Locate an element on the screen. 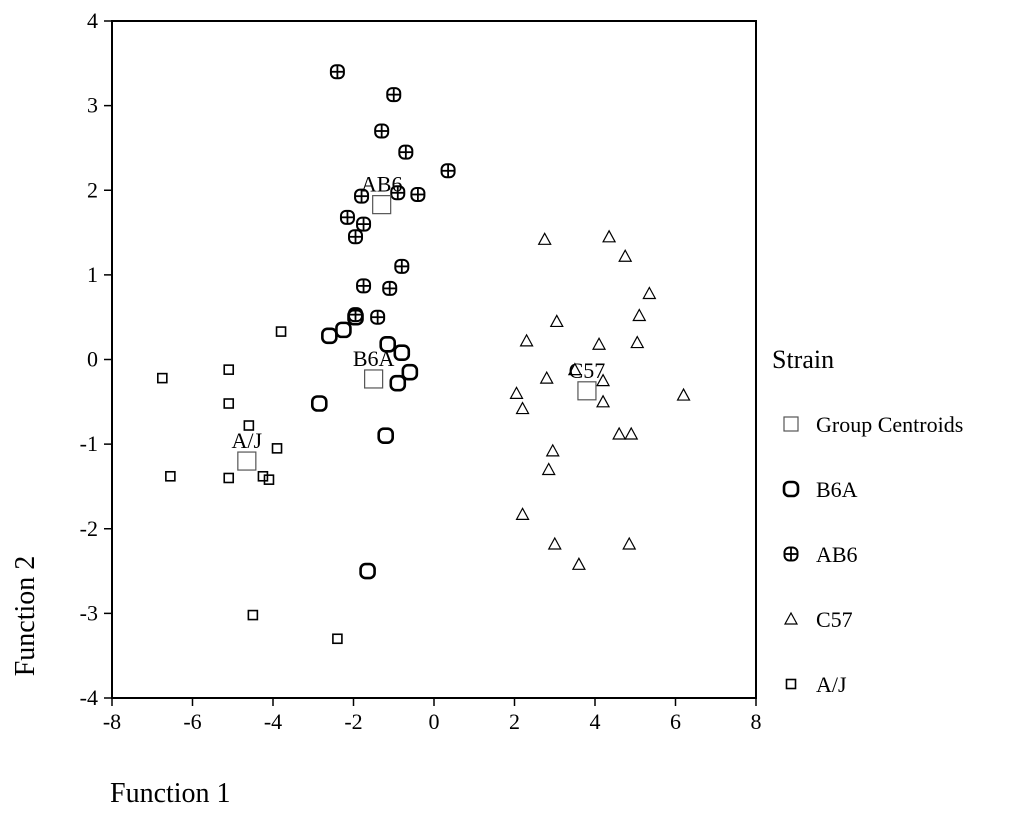 This screenshot has width=1011, height=823. x-tick-label: -8 is located at coordinates (112, 721).